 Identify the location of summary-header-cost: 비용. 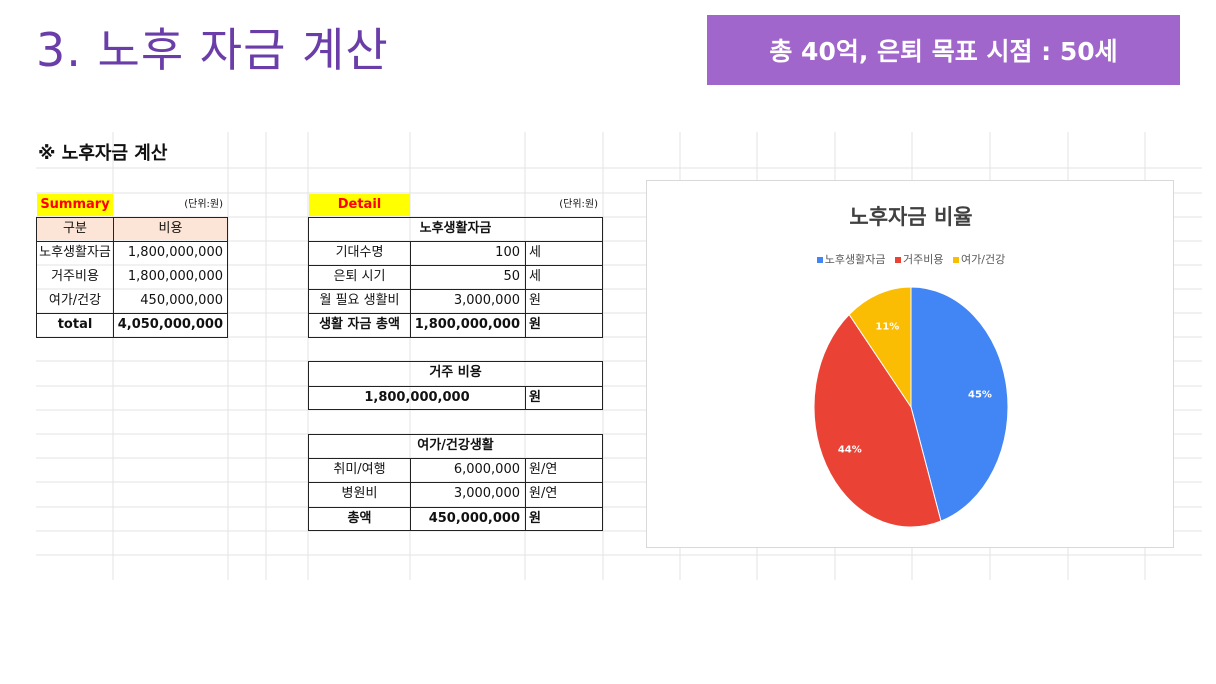
(170, 229).